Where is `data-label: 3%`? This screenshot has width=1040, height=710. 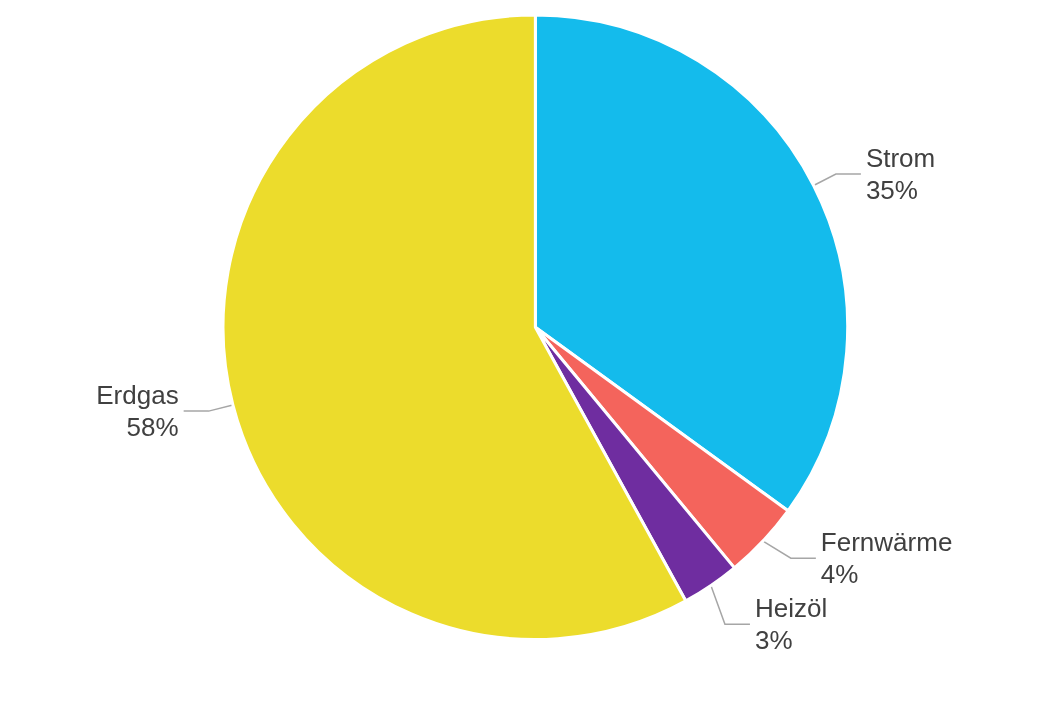 data-label: 3% is located at coordinates (773, 640).